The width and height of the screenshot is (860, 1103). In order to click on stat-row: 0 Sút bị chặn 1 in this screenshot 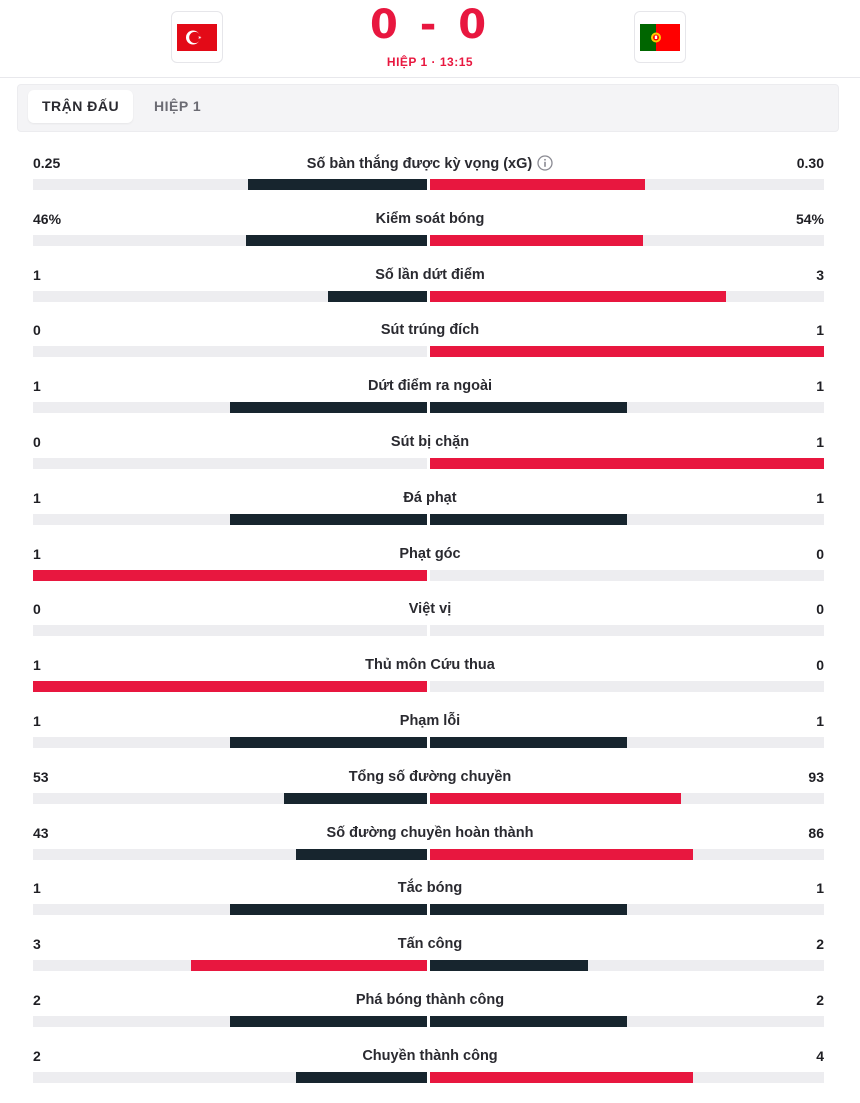, I will do `click(430, 457)`.